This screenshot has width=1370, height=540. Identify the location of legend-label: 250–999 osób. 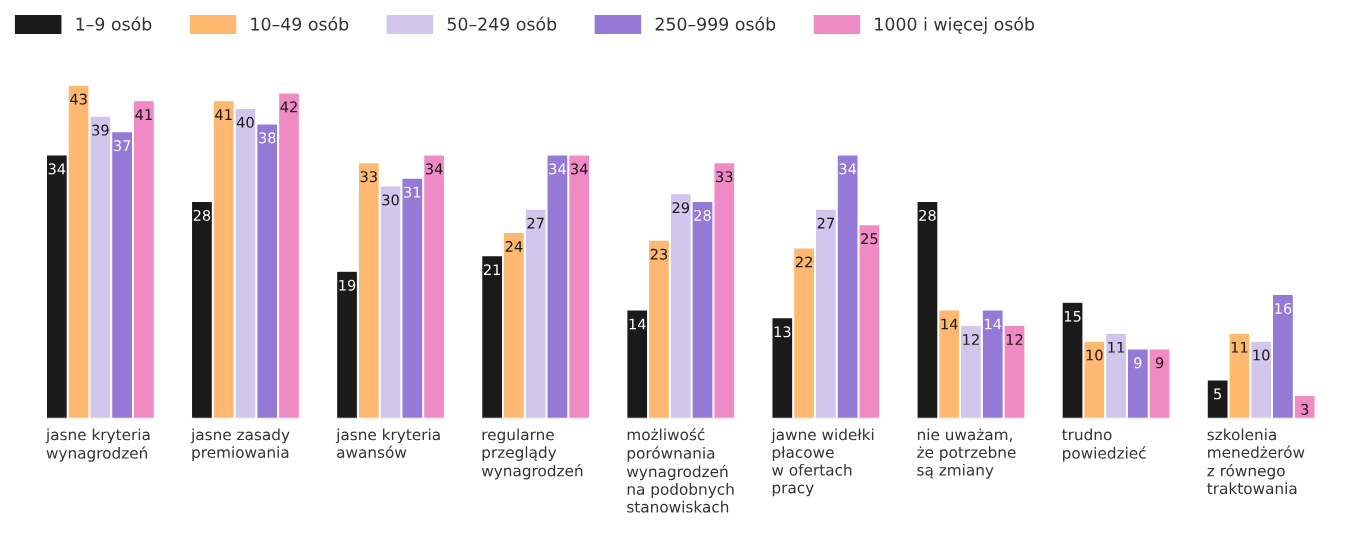
(715, 23).